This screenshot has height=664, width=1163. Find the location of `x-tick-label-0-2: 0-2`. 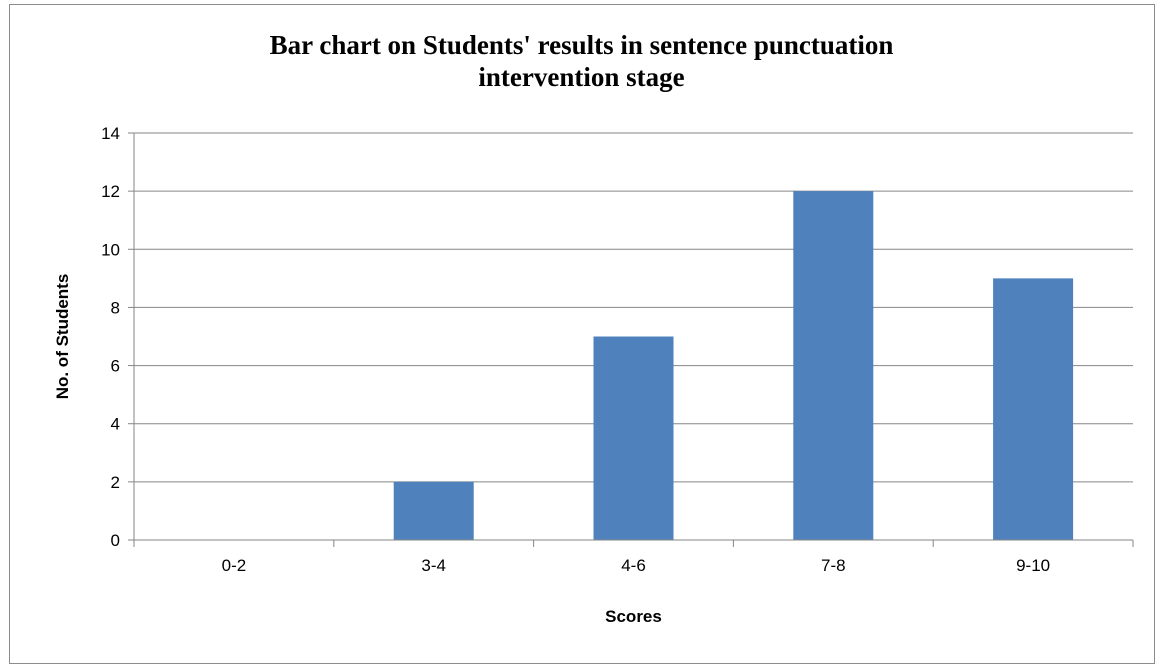

x-tick-label-0-2: 0-2 is located at coordinates (234, 565).